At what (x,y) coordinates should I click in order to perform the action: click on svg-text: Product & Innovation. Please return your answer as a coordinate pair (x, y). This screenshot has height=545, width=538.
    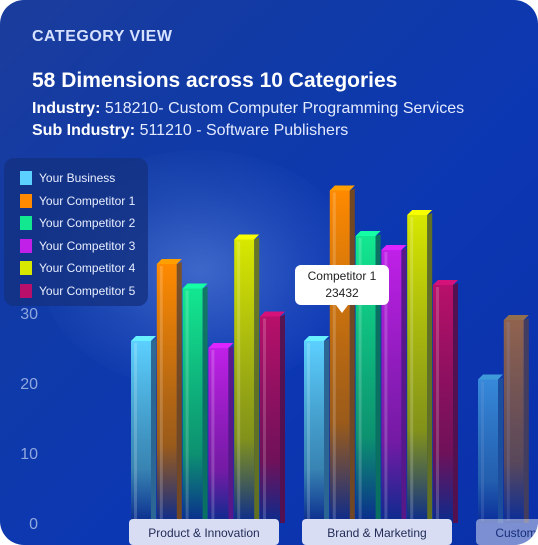
    Looking at the image, I should click on (203, 533).